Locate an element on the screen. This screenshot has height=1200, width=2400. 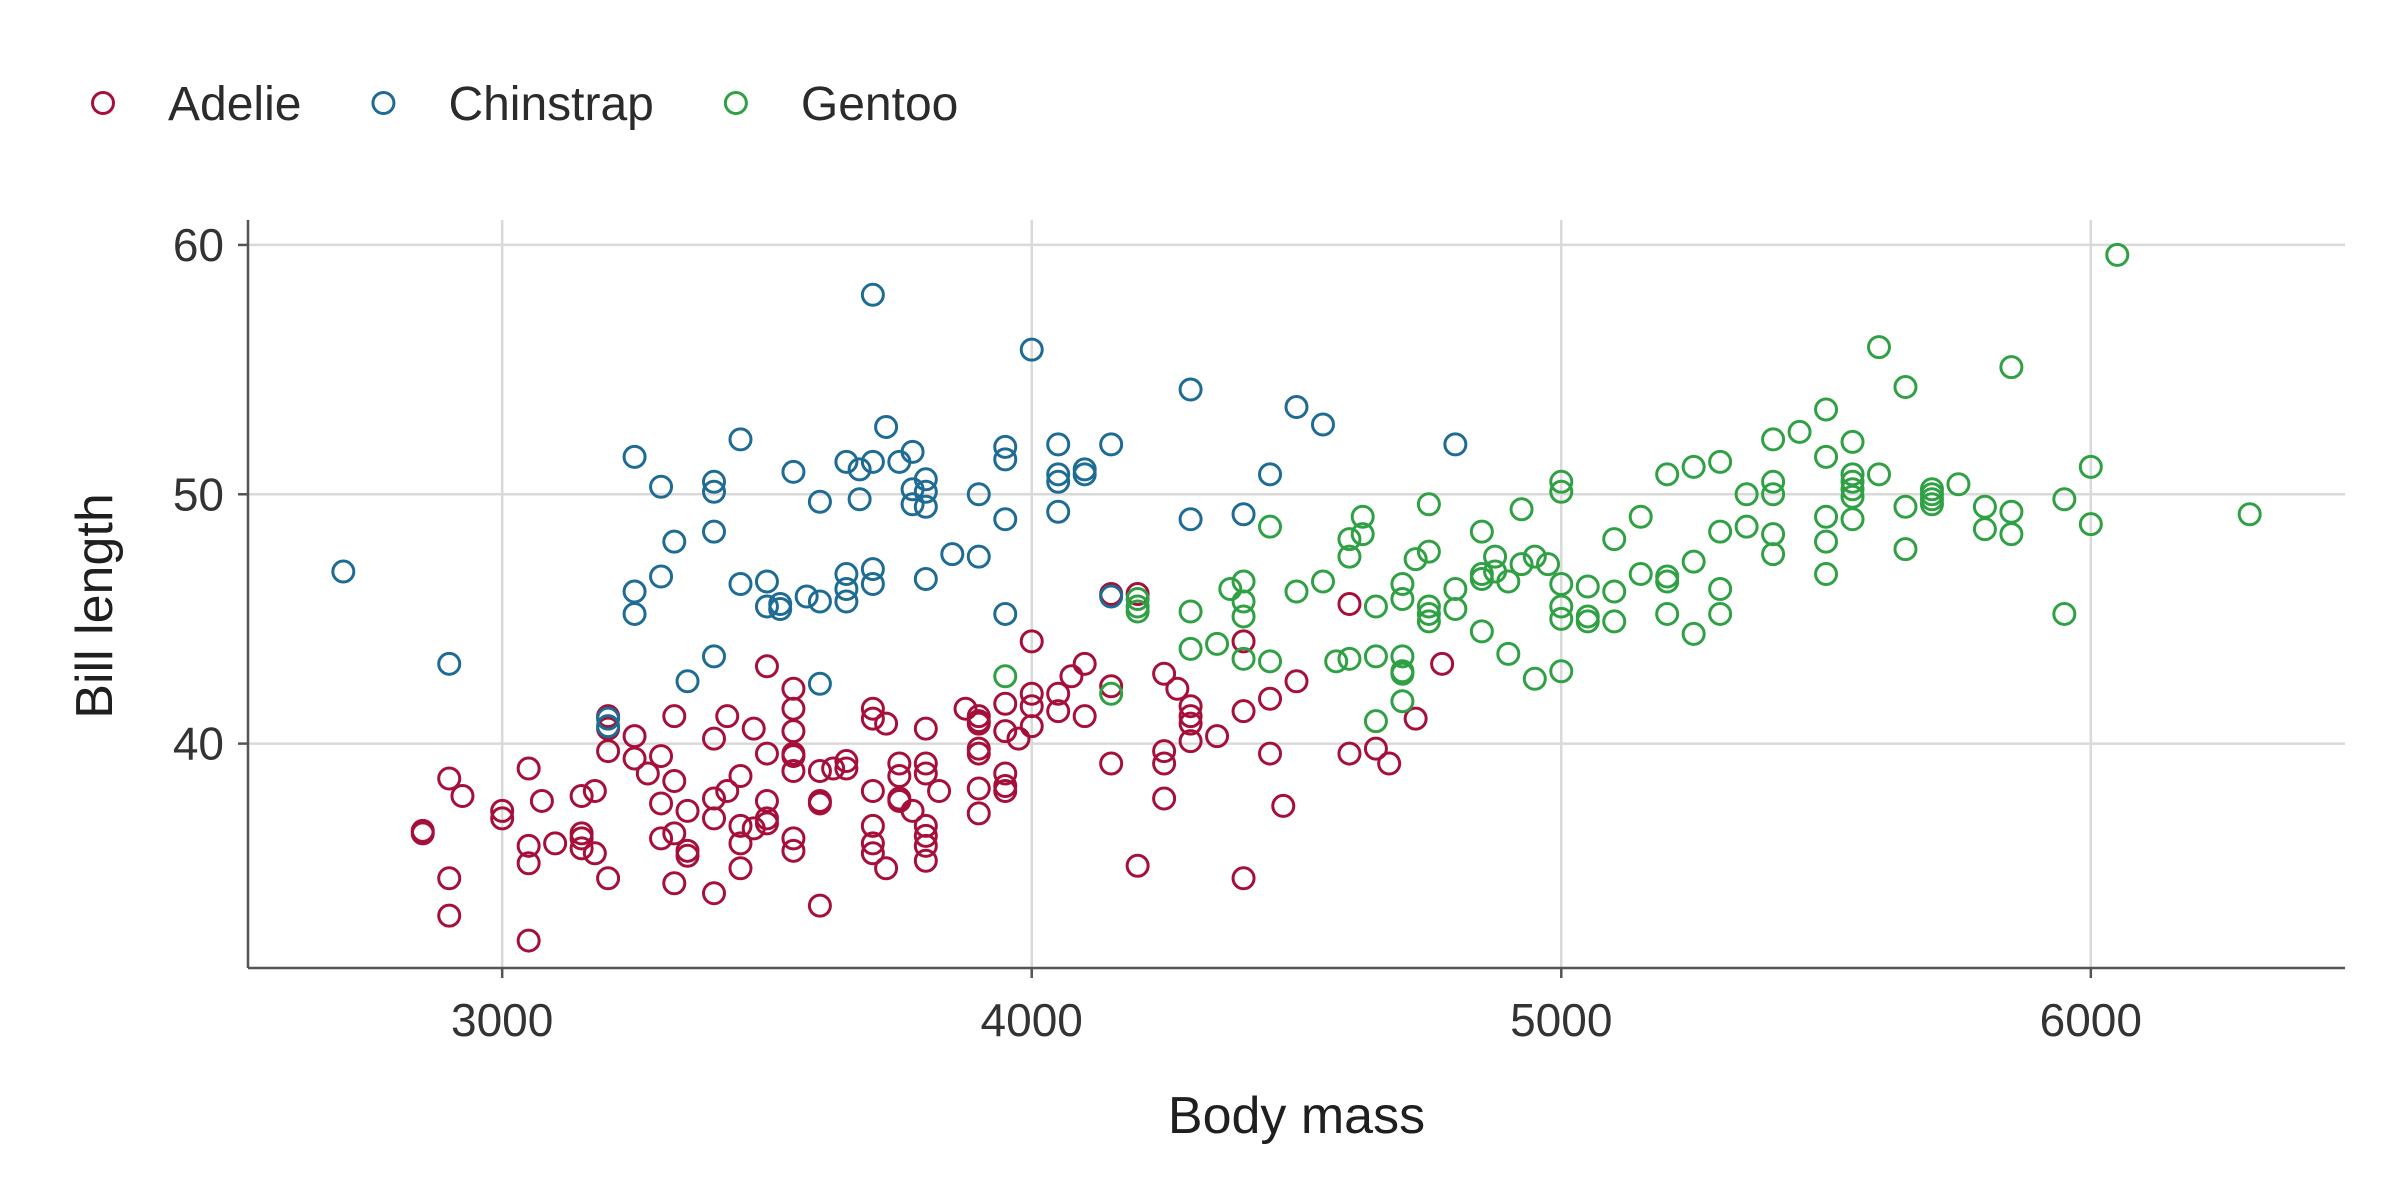
legend-label: Gentoo is located at coordinates (879, 104).